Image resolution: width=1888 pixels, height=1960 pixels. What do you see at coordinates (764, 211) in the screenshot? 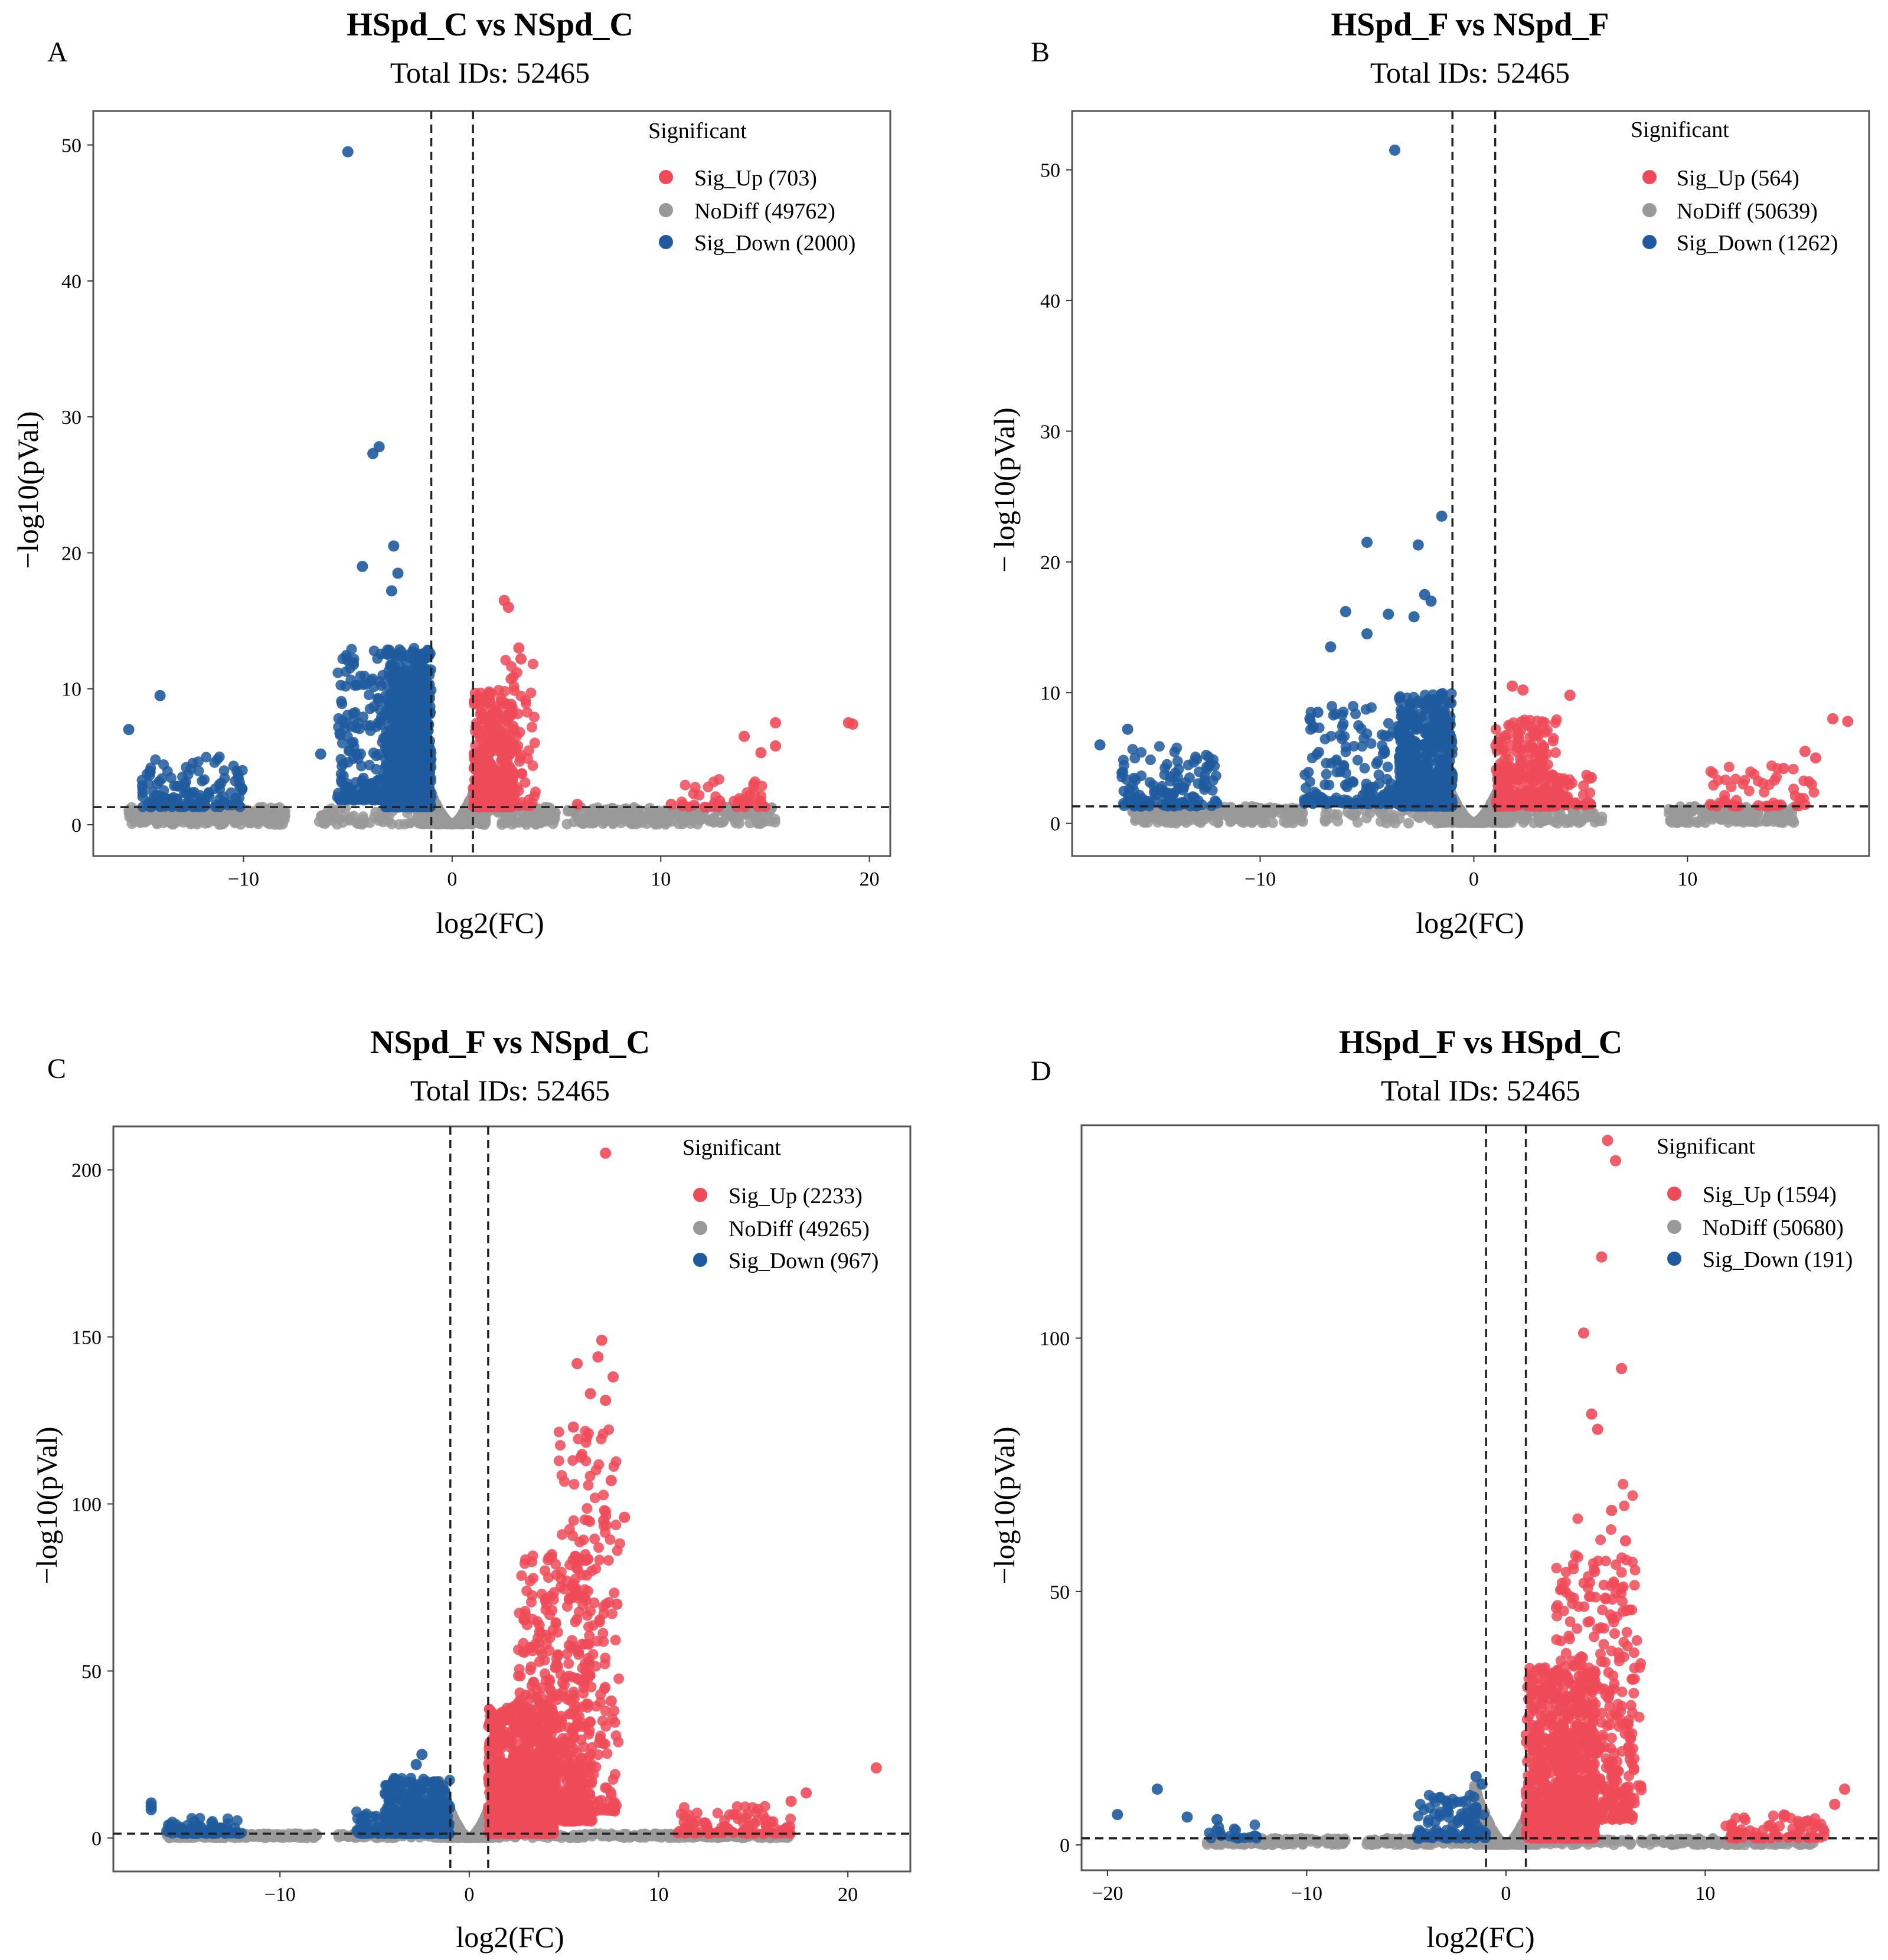
I see `legend-item-nodiff: NoDiff (49762)` at bounding box center [764, 211].